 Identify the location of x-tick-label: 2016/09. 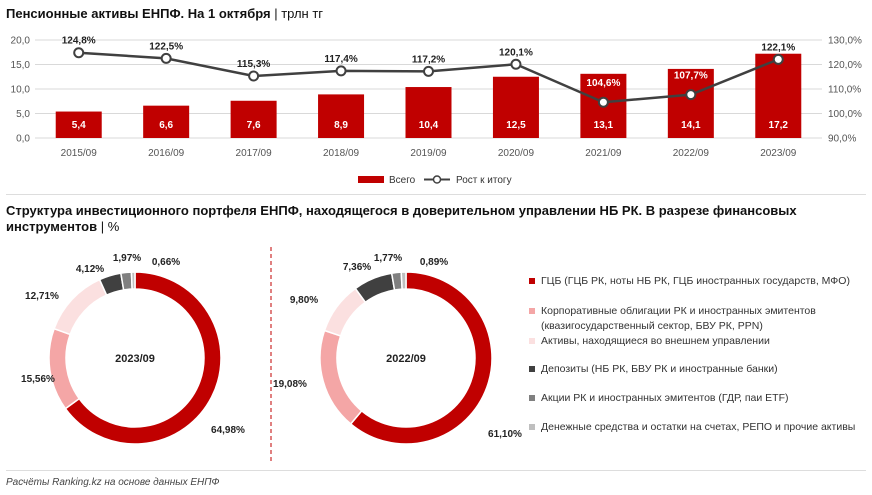
(166, 153).